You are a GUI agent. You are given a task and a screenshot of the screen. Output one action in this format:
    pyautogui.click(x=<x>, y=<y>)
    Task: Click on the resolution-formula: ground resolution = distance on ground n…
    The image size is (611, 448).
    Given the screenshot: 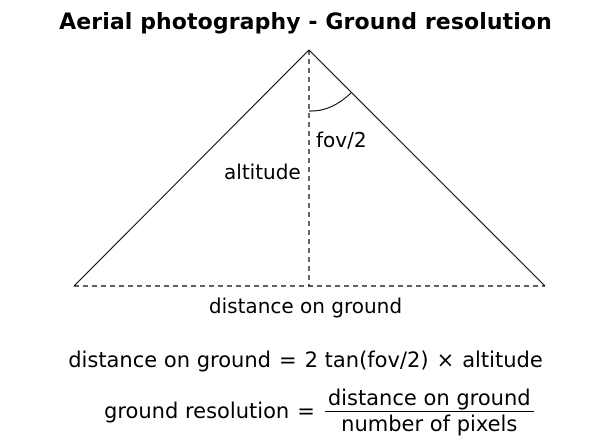 What is the action you would take?
    pyautogui.click(x=319, y=411)
    